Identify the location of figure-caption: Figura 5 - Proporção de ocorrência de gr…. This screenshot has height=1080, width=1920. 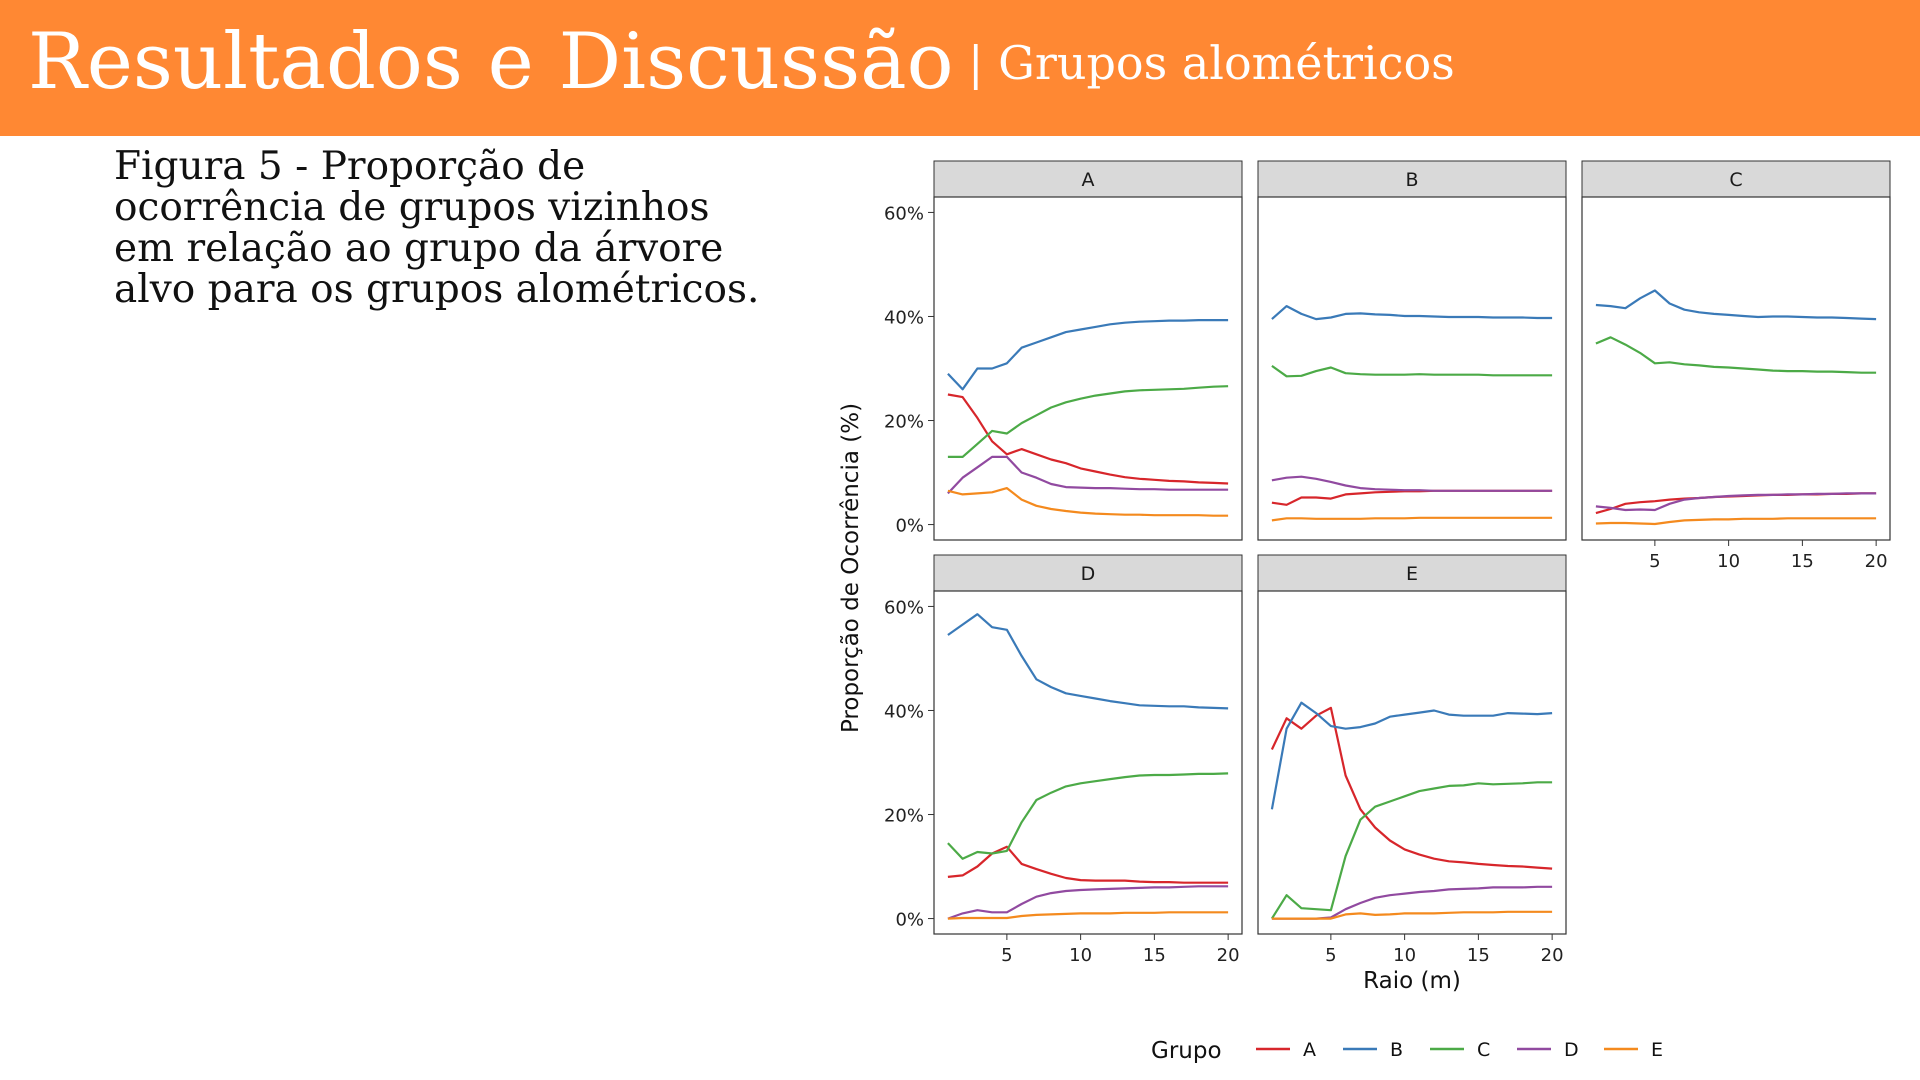
(474, 228).